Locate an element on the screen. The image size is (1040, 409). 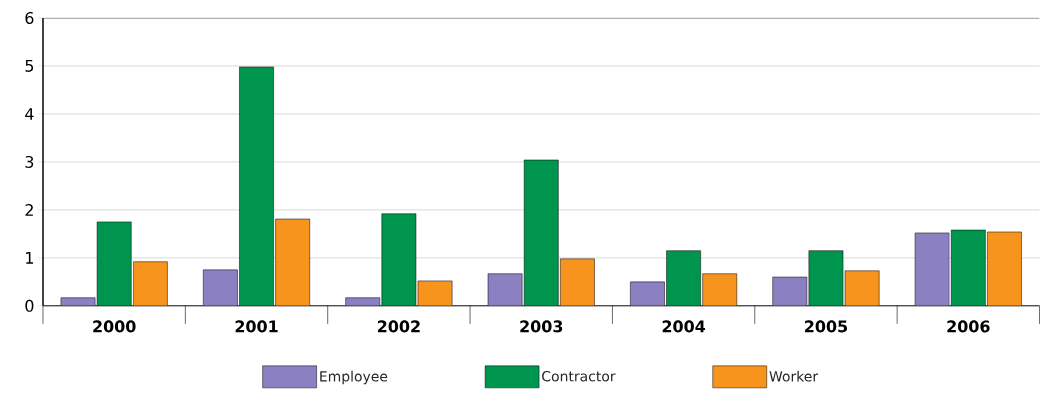
x-tick-label: 2003 is located at coordinates (541, 326).